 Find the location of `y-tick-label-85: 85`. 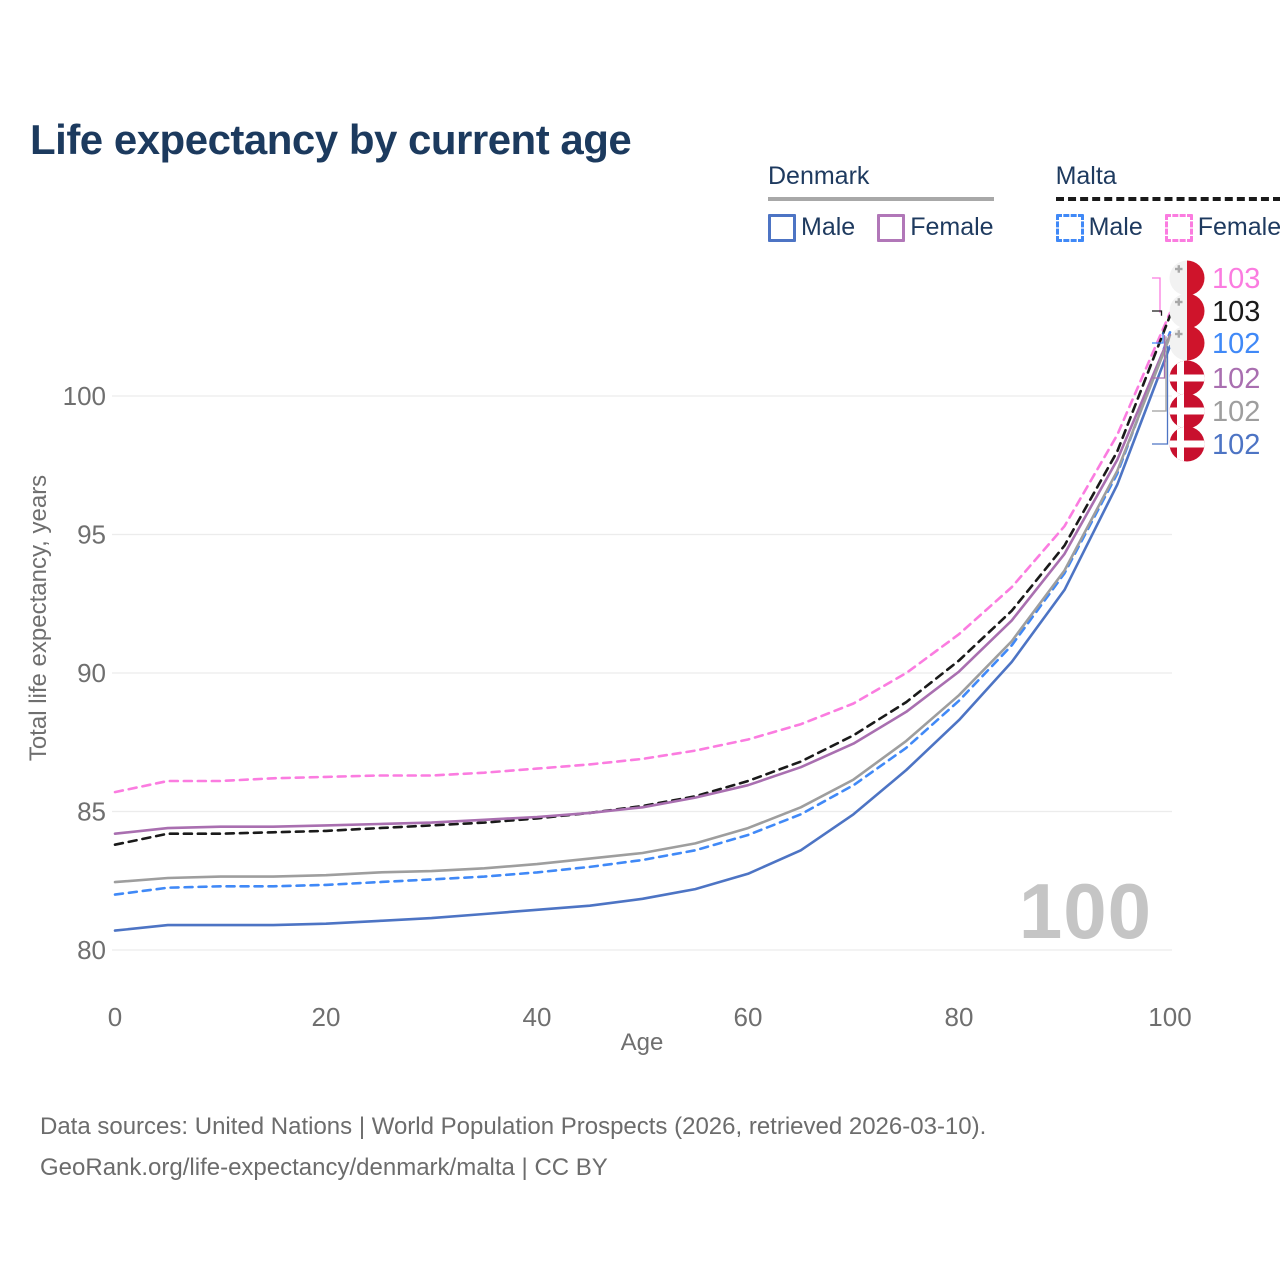

y-tick-label-85: 85 is located at coordinates (91, 812).